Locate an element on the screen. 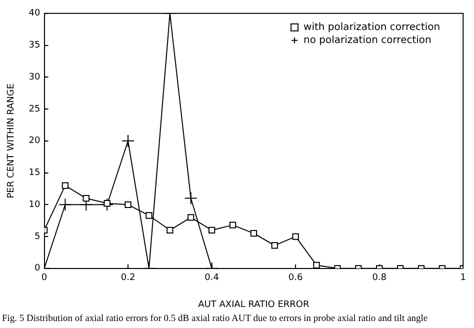 The height and width of the screenshot is (328, 474). legend-label: no polarization correction is located at coordinates (368, 40).